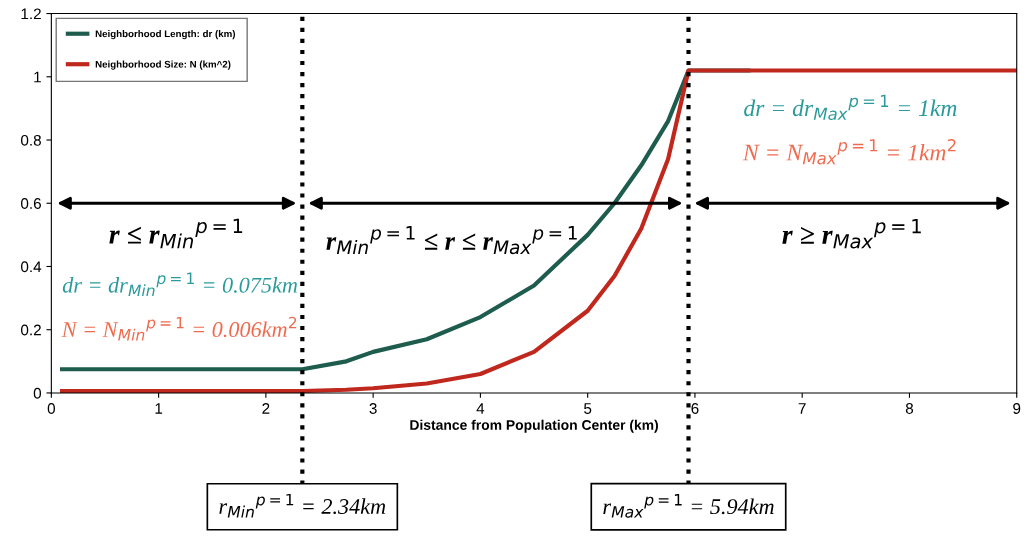 This screenshot has width=1027, height=542. Describe the element at coordinates (851, 233) in the screenshot. I see `annotation: r ≥ r$_{Max}$$^{p=1}$` at that location.